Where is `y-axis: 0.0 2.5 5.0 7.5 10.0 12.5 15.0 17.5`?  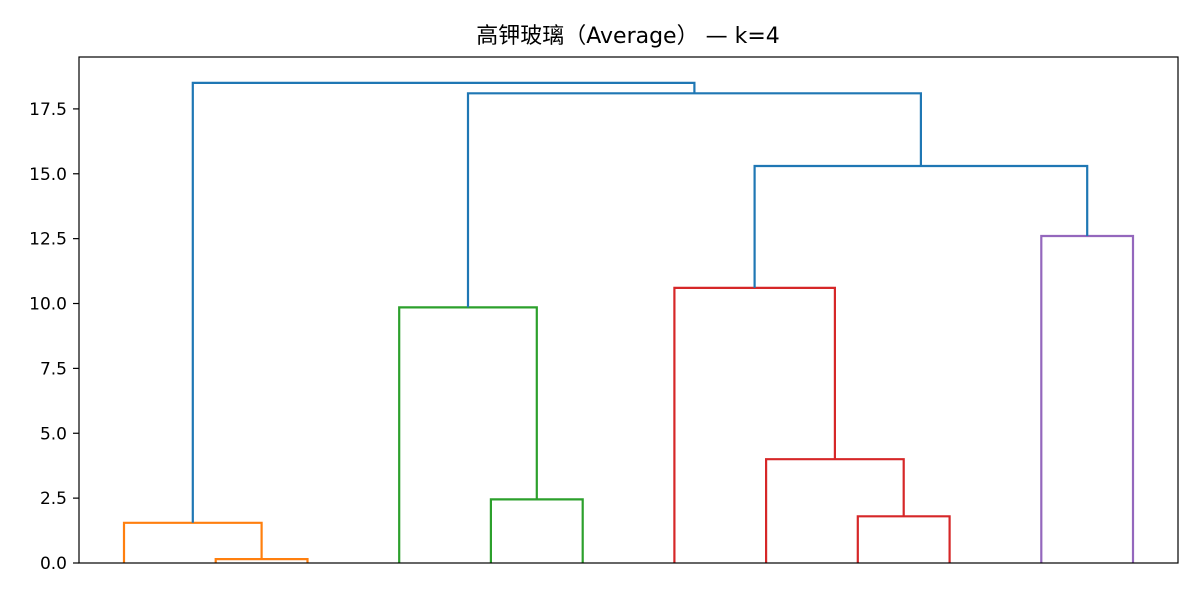 y-axis: 0.0 2.5 5.0 7.5 10.0 12.5 15.0 17.5 is located at coordinates (54, 337).